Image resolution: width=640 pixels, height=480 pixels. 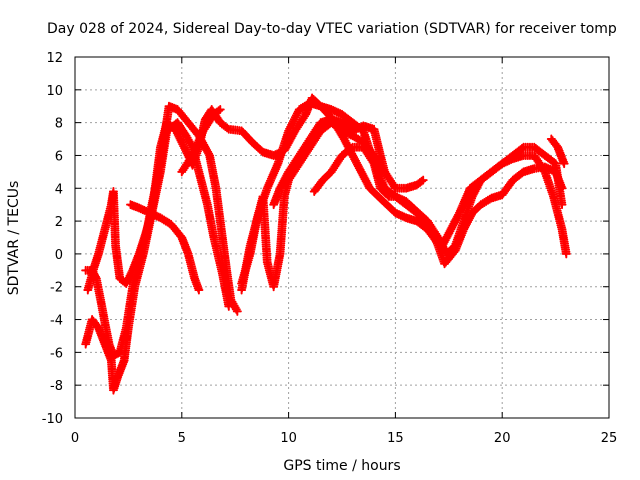 What do you see at coordinates (56, 321) in the screenshot?
I see `y-tick-label: -4` at bounding box center [56, 321].